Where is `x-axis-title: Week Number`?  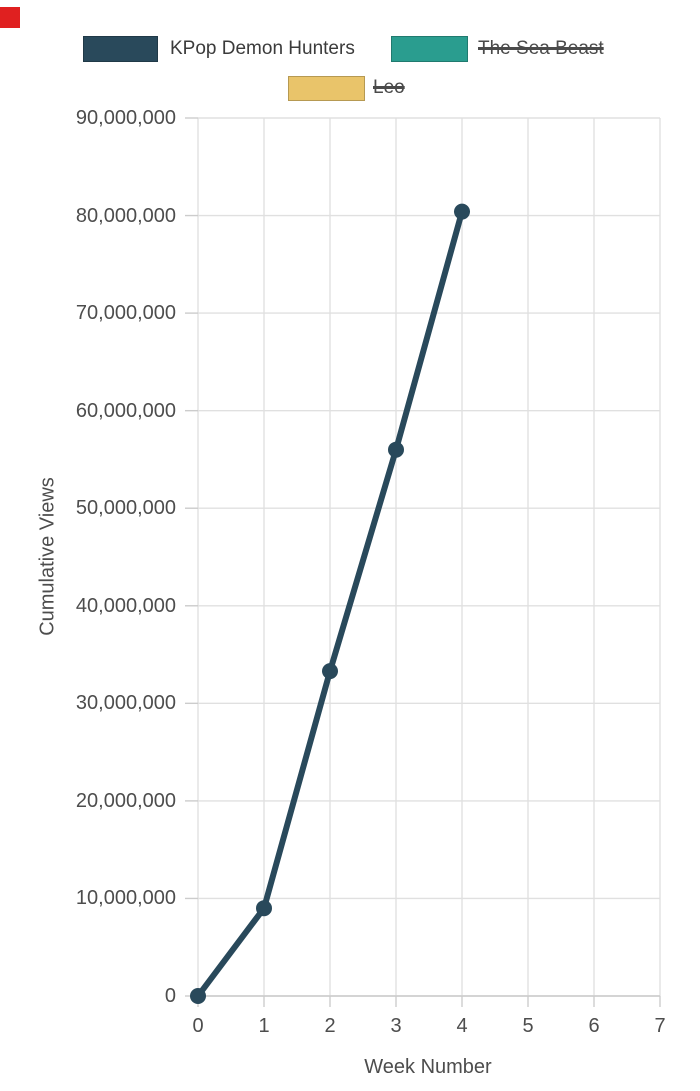
x-axis-title: Week Number is located at coordinates (428, 1067).